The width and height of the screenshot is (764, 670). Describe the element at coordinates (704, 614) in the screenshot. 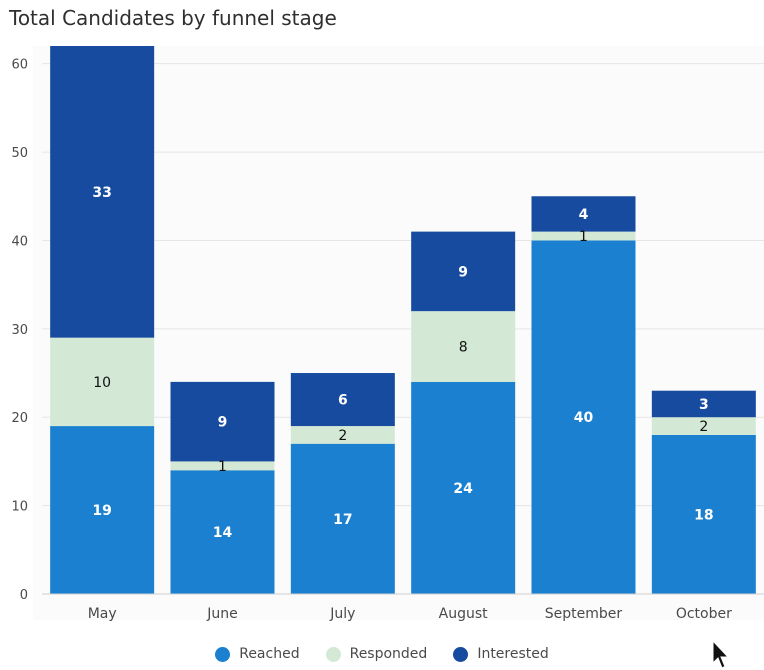

I see `x-tick-label-october: October` at that location.